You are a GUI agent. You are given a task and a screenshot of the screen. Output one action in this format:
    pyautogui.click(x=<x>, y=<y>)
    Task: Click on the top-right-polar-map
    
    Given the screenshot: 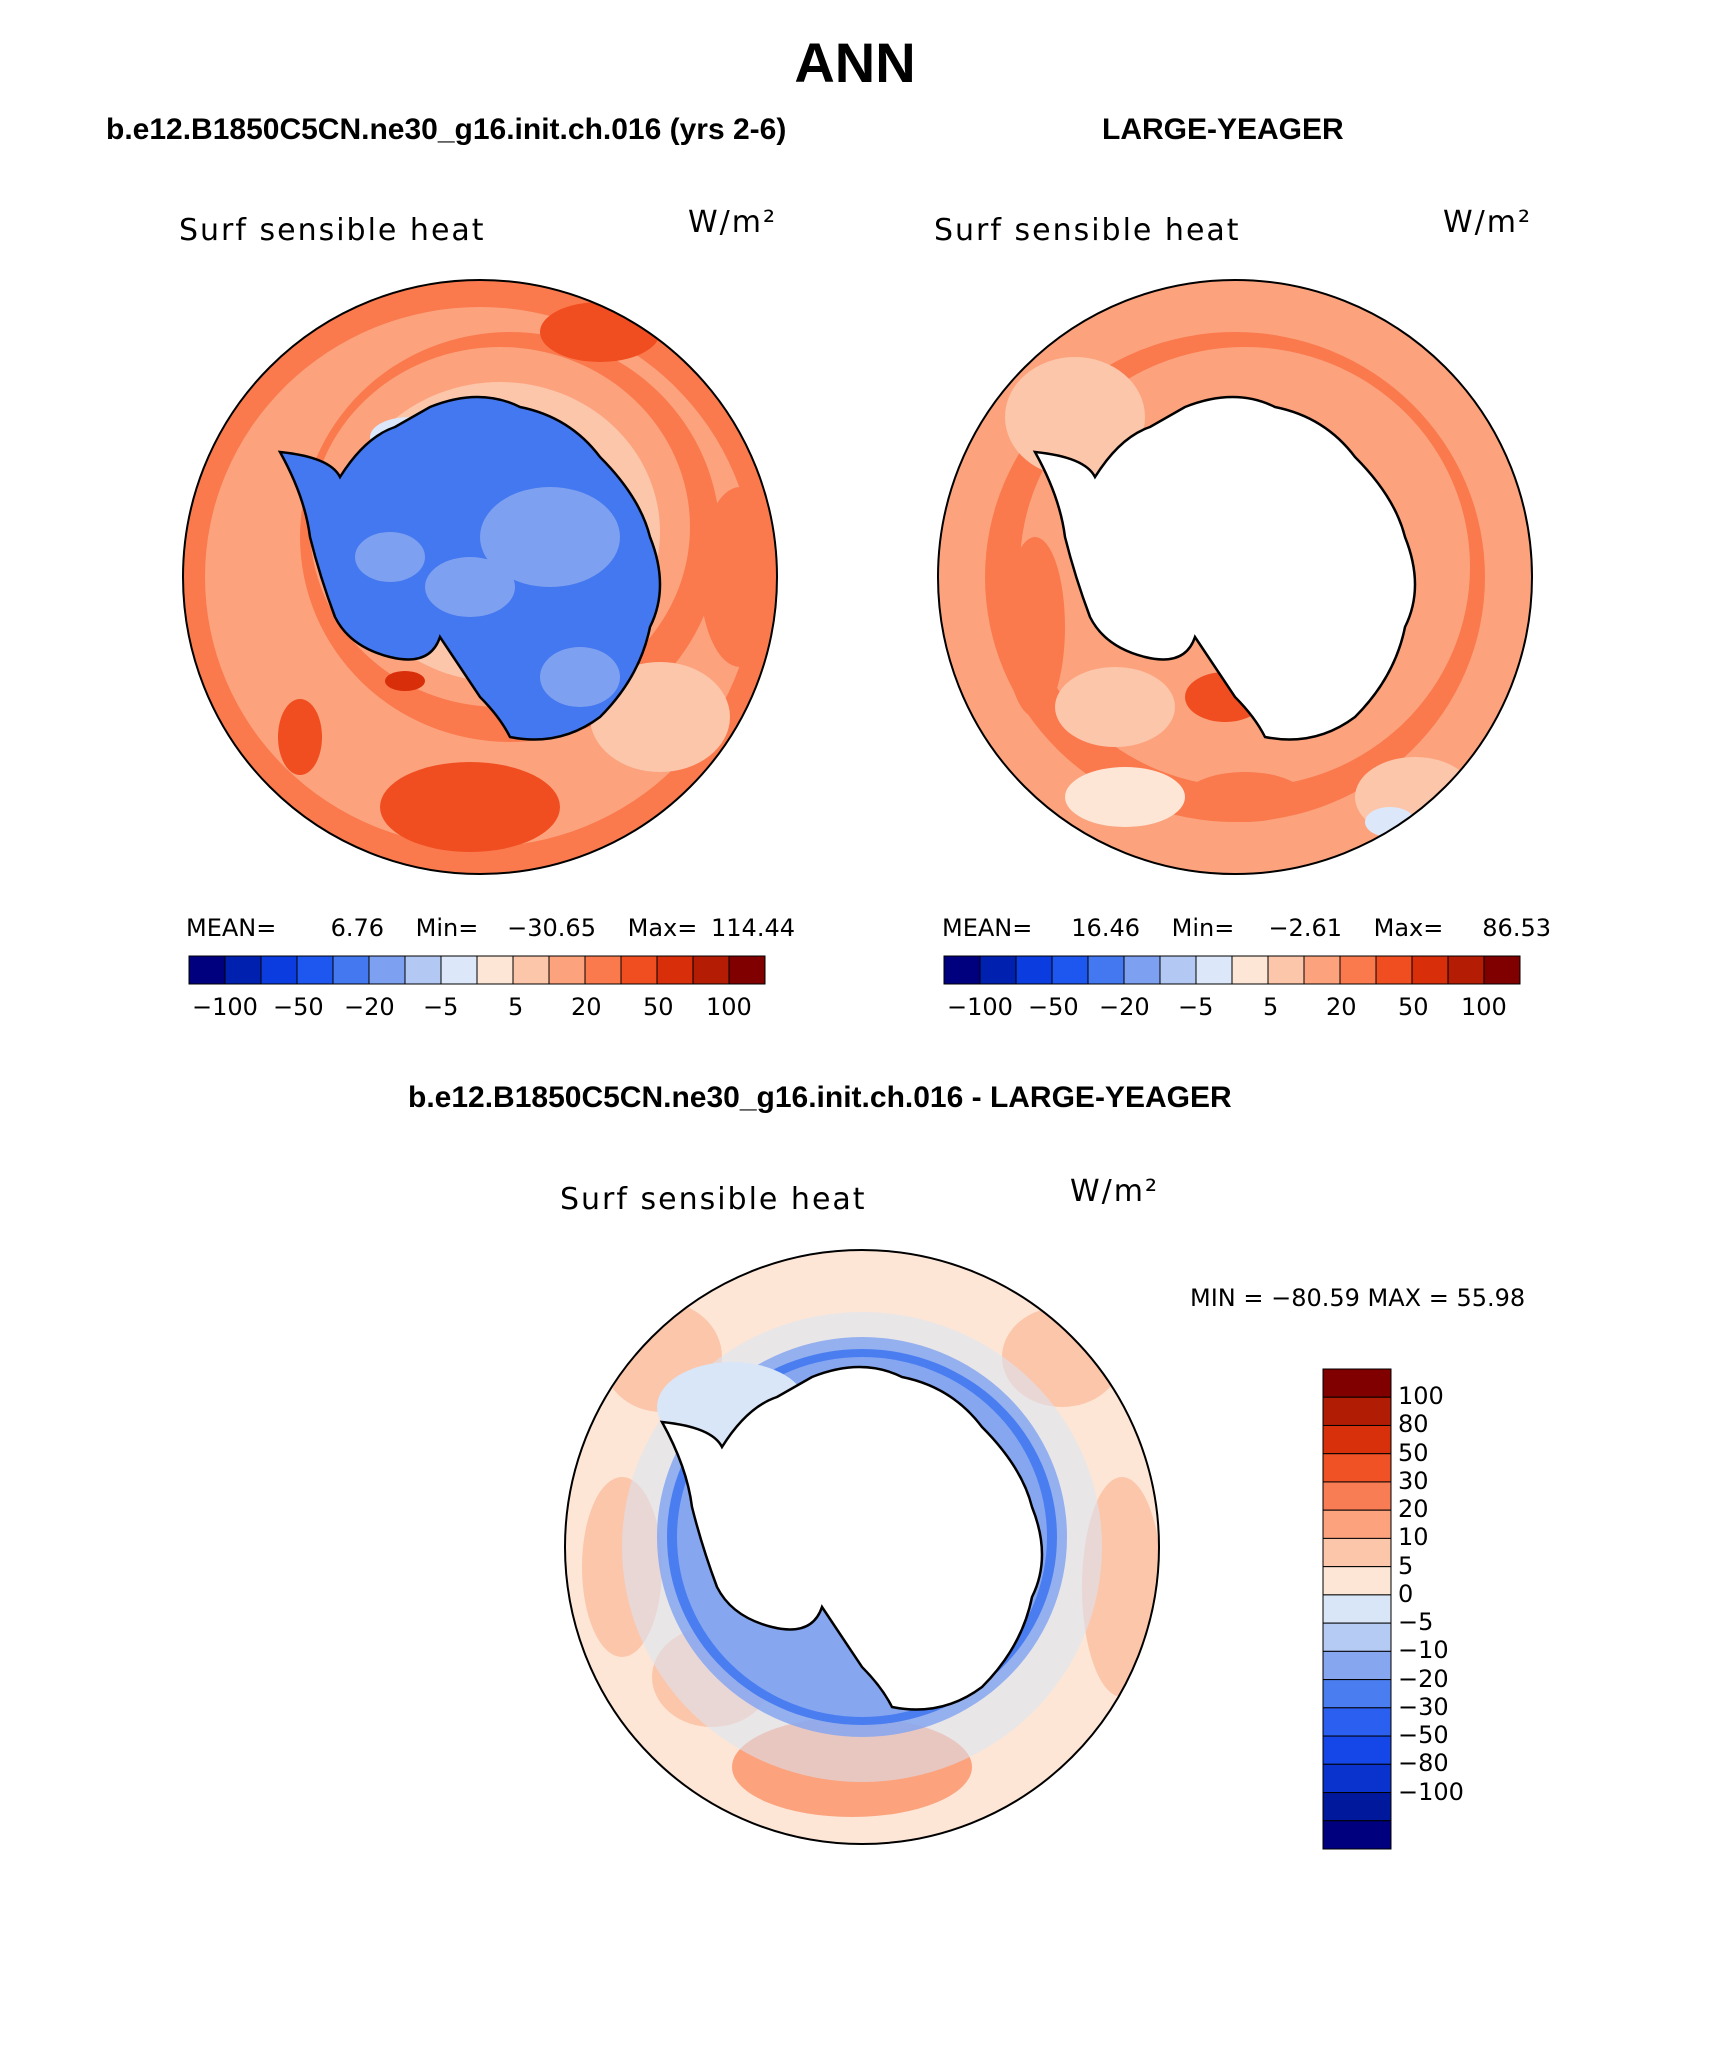 What is the action you would take?
    pyautogui.click(x=1235, y=577)
    